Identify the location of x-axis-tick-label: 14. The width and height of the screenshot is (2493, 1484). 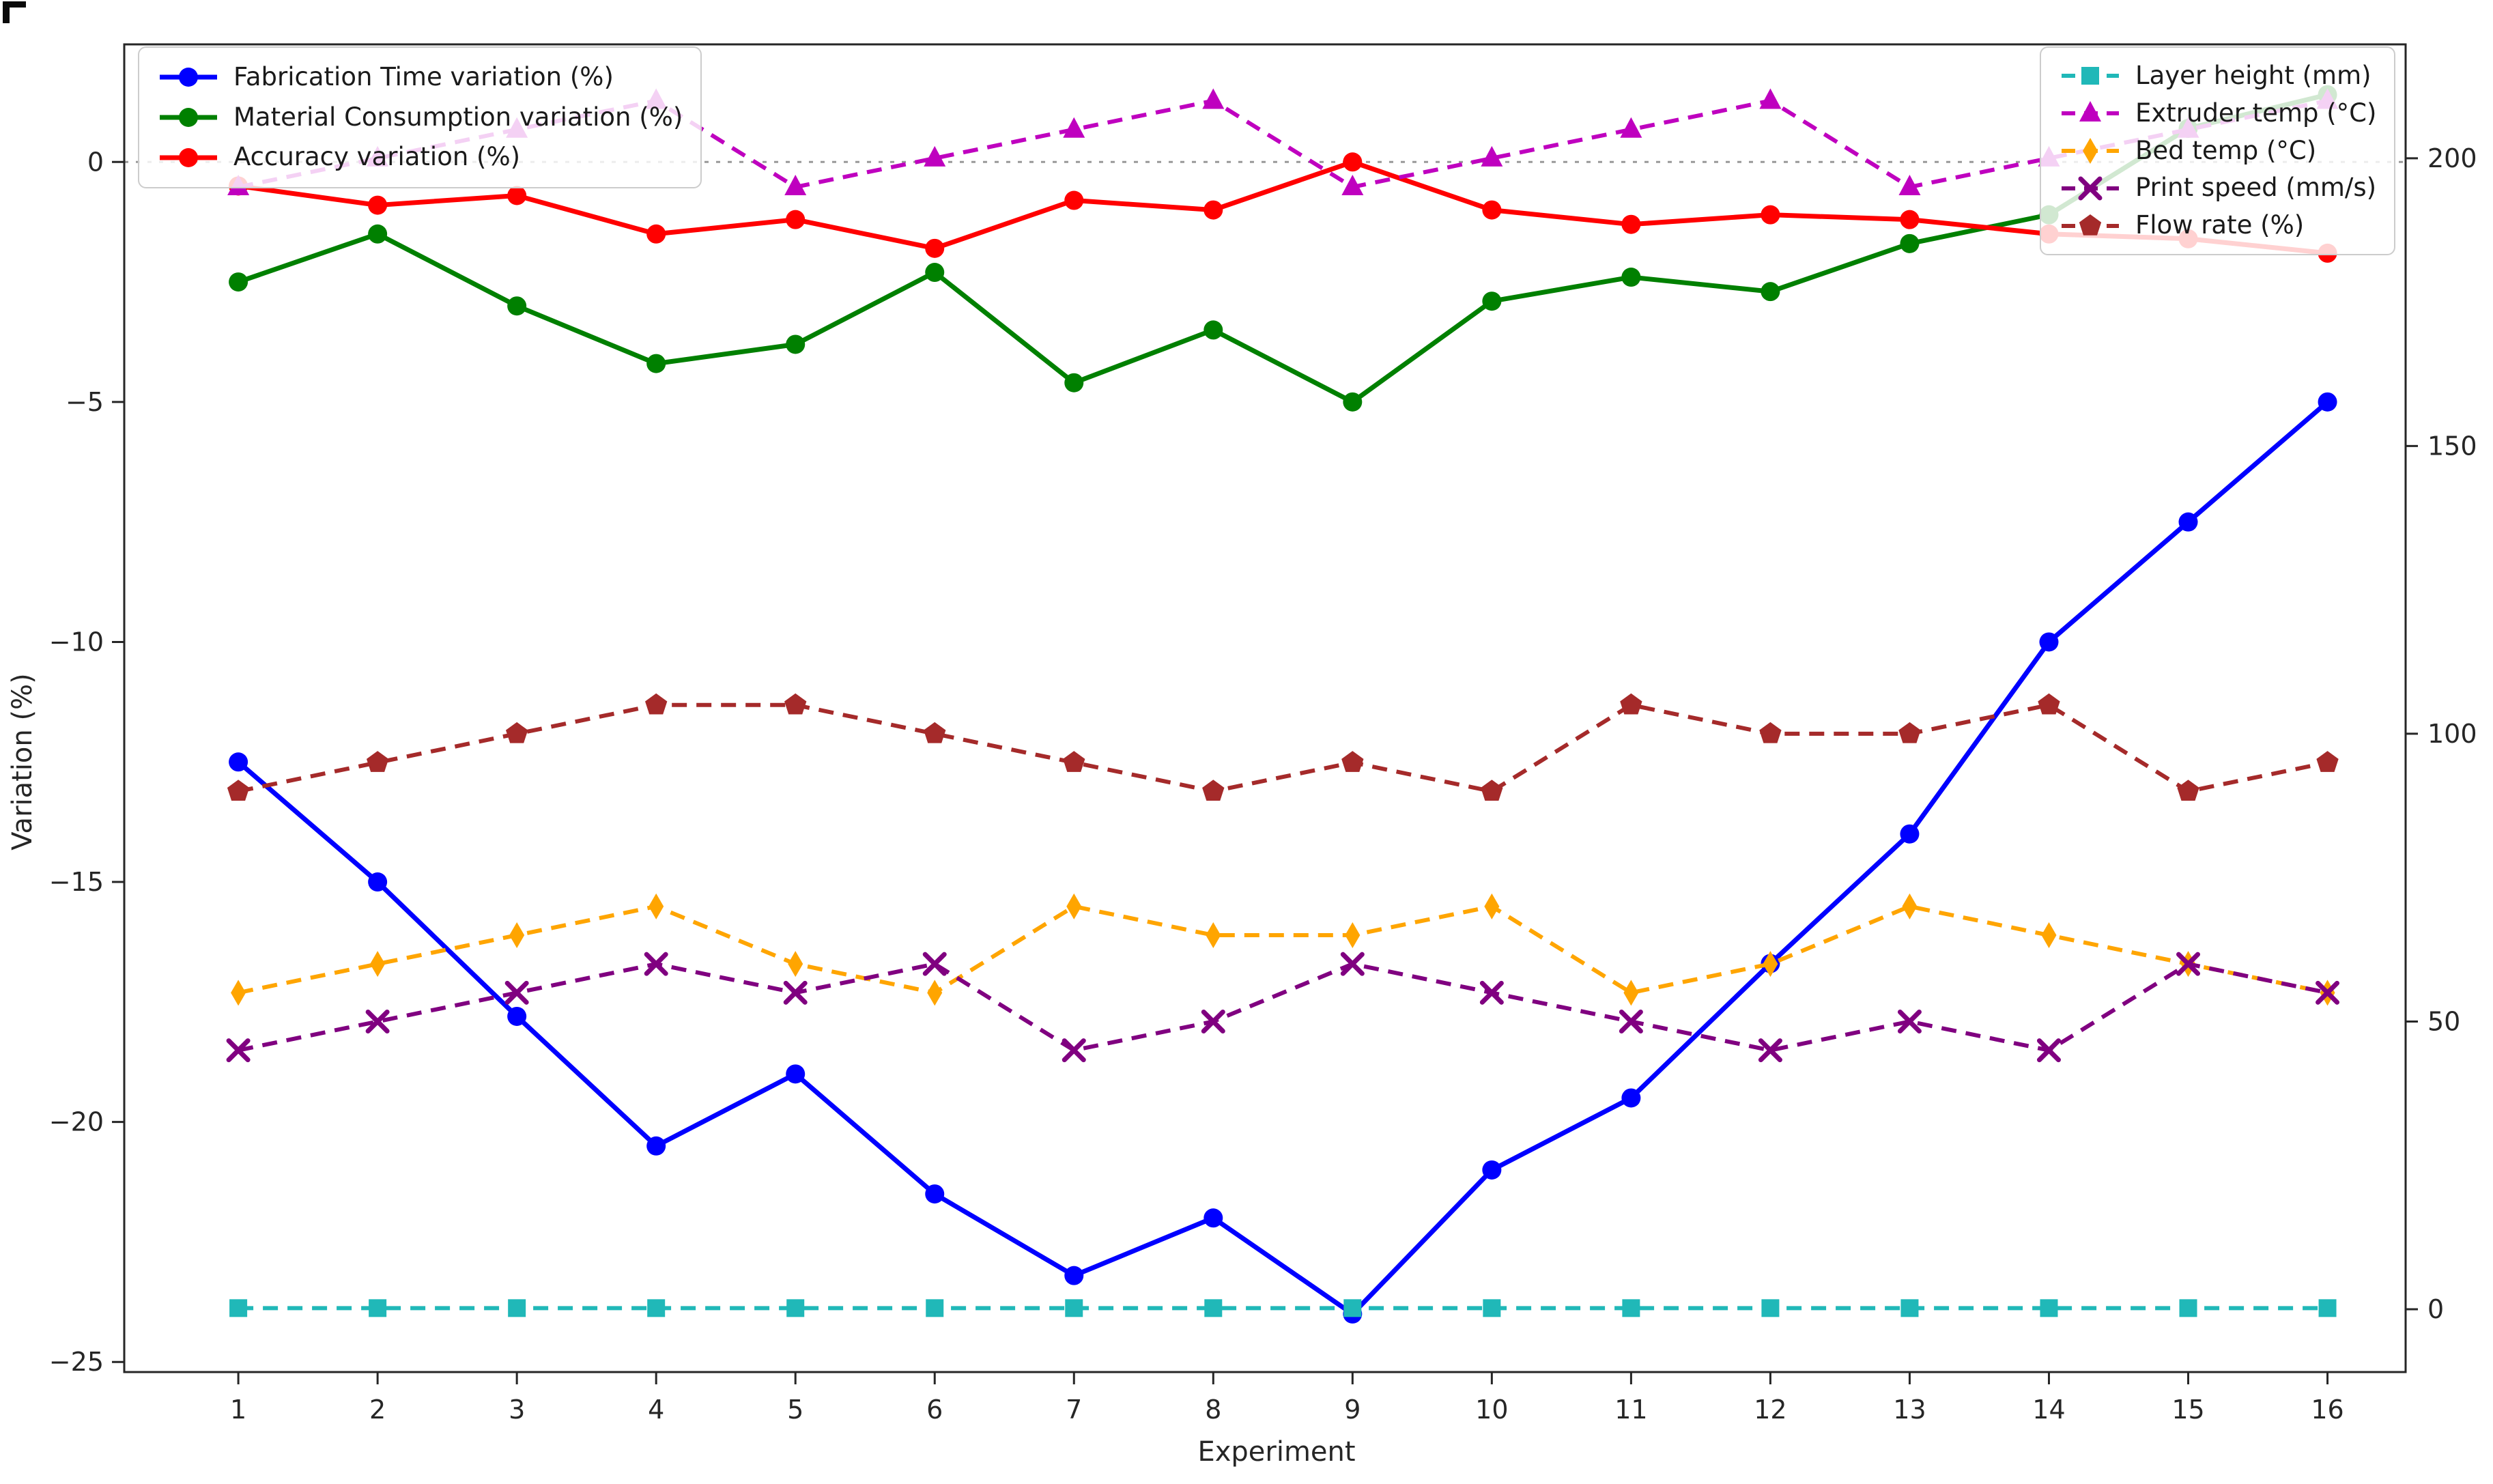
(2048, 1410).